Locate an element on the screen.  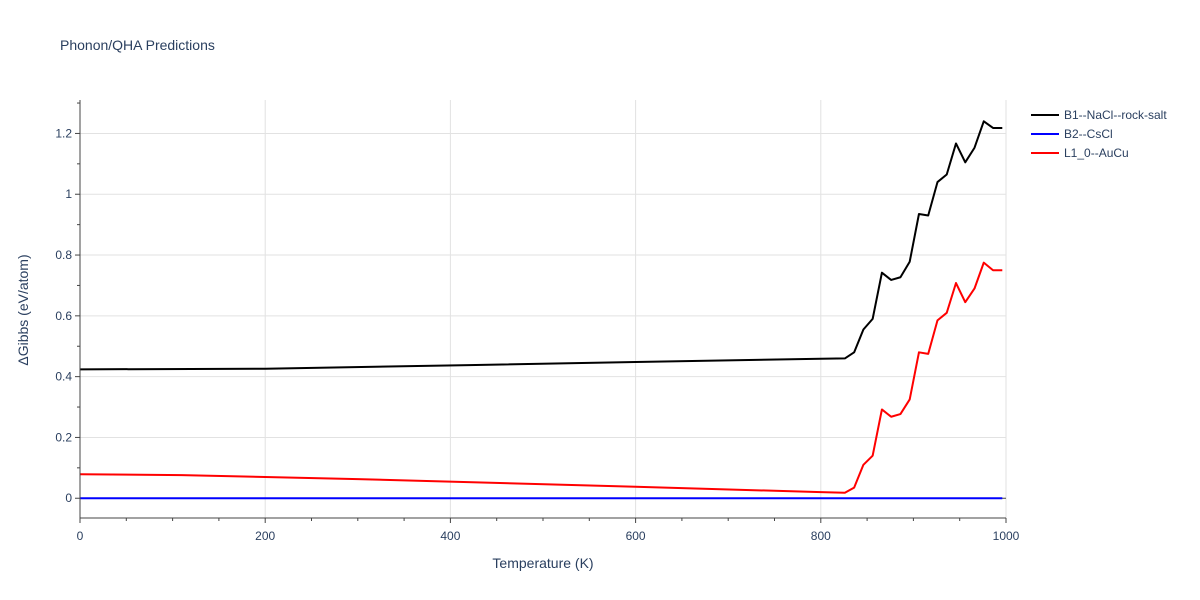
y-tick-label: 0.4 is located at coordinates (63, 377).